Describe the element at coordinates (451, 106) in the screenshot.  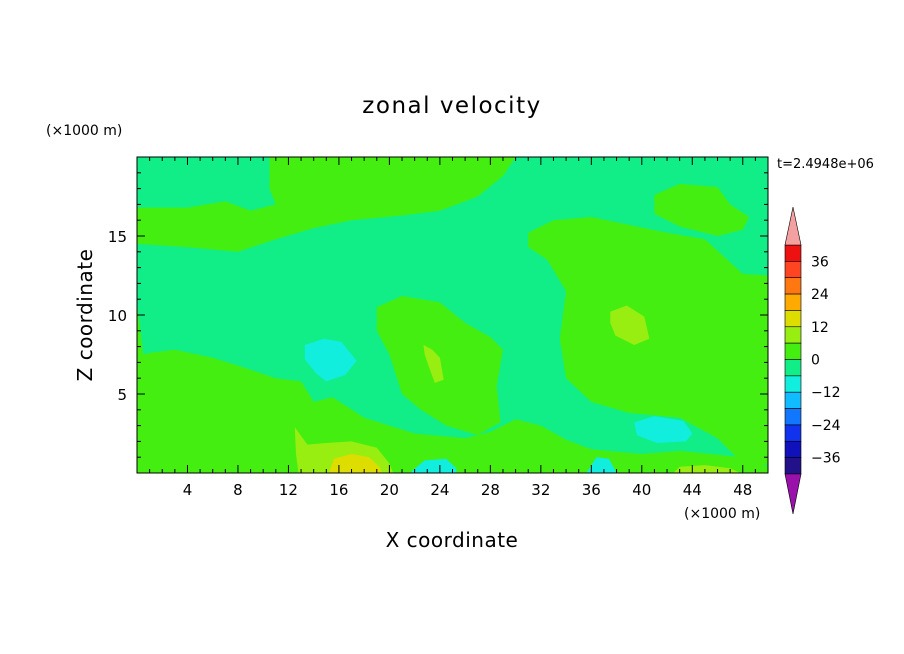
I see `chart-title: zonal velocity` at that location.